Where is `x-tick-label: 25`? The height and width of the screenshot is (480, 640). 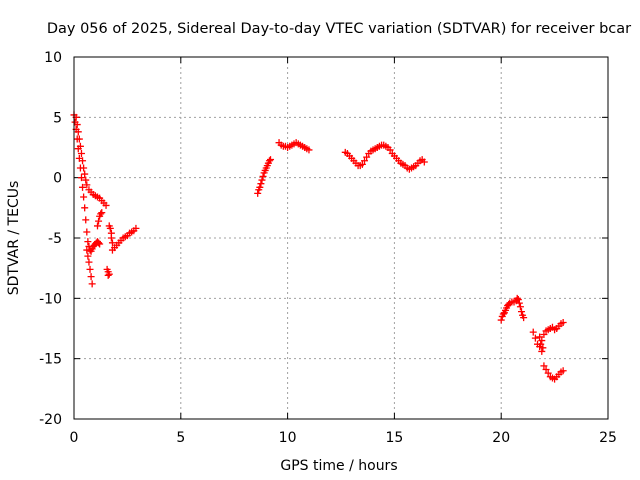 x-tick-label: 25 is located at coordinates (608, 438).